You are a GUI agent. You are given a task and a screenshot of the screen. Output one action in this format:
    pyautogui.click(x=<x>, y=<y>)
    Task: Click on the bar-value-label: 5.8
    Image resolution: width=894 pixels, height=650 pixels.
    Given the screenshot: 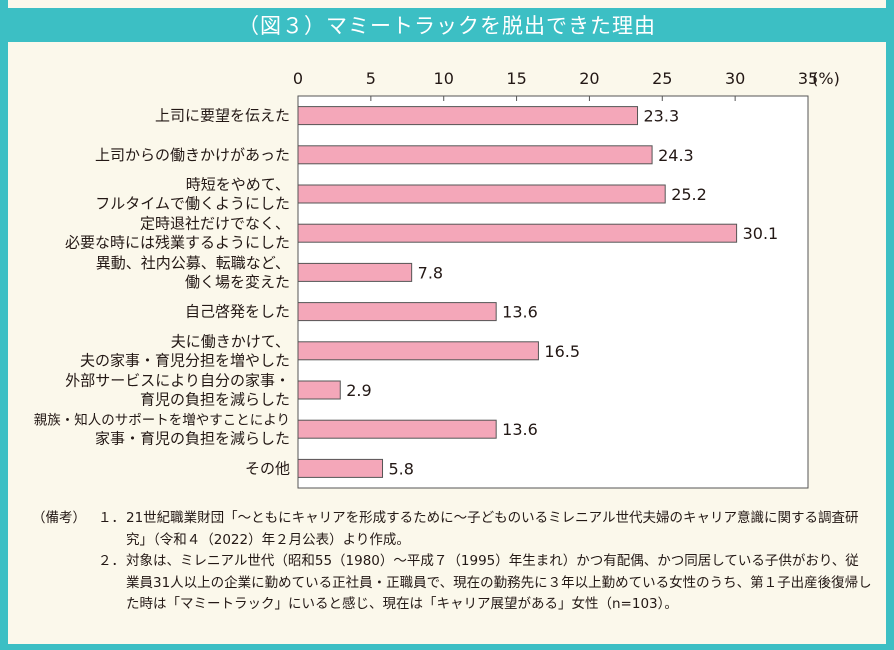 What is the action you would take?
    pyautogui.click(x=401, y=468)
    